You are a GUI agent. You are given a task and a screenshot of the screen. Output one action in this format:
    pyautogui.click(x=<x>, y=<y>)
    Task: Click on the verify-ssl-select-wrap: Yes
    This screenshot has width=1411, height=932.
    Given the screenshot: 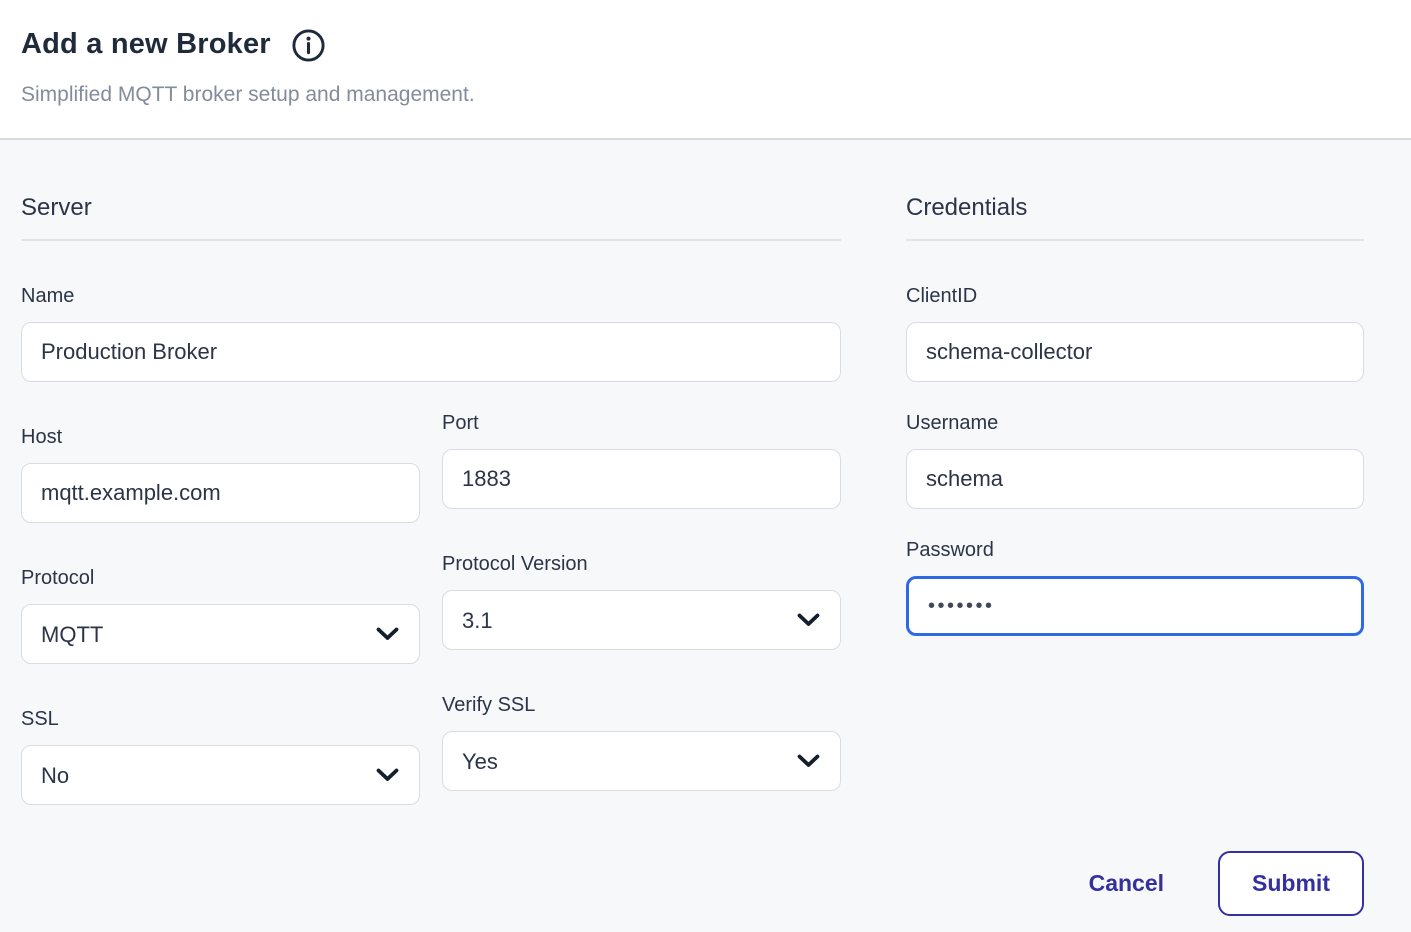 What is the action you would take?
    pyautogui.click(x=641, y=761)
    